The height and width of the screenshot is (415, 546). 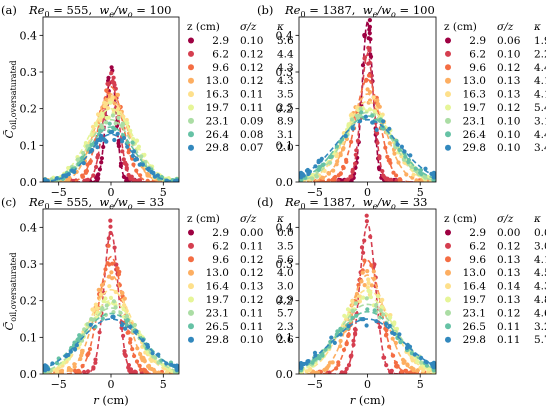 What do you see at coordinates (285, 41) in the screenshot?
I see `legend-kappa: 5.6` at bounding box center [285, 41].